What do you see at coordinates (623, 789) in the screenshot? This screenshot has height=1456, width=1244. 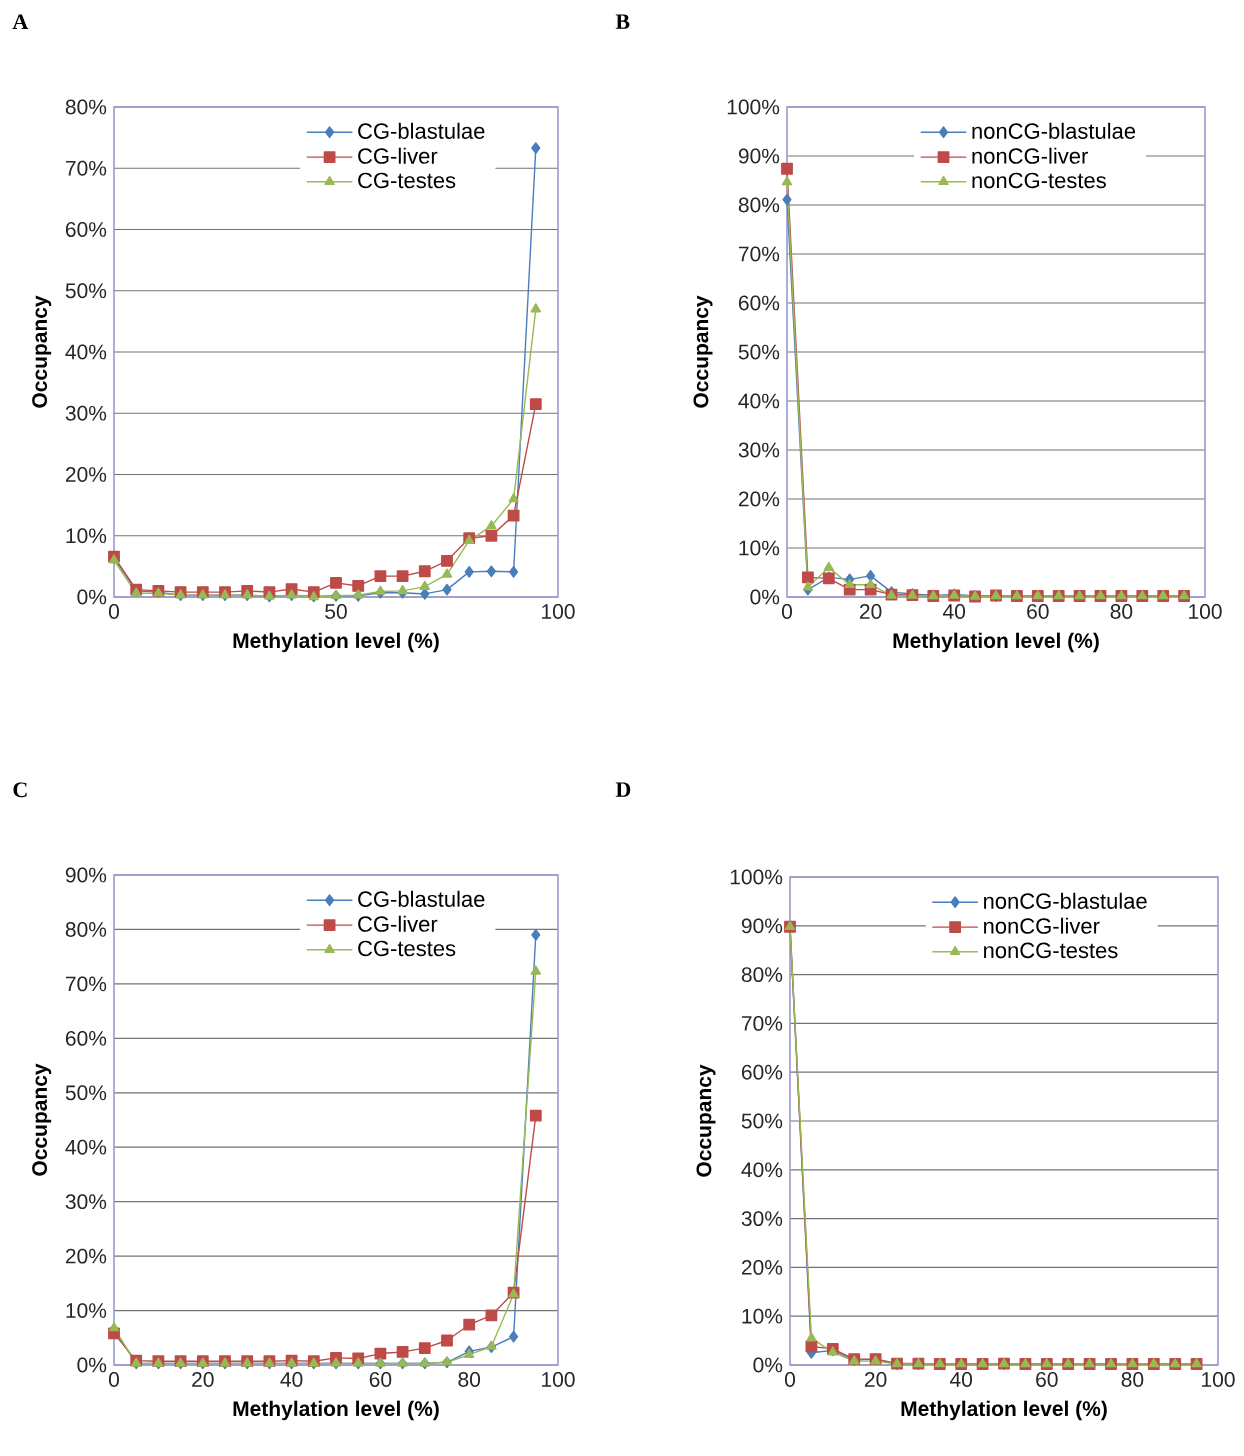 I see `chart-title: D` at bounding box center [623, 789].